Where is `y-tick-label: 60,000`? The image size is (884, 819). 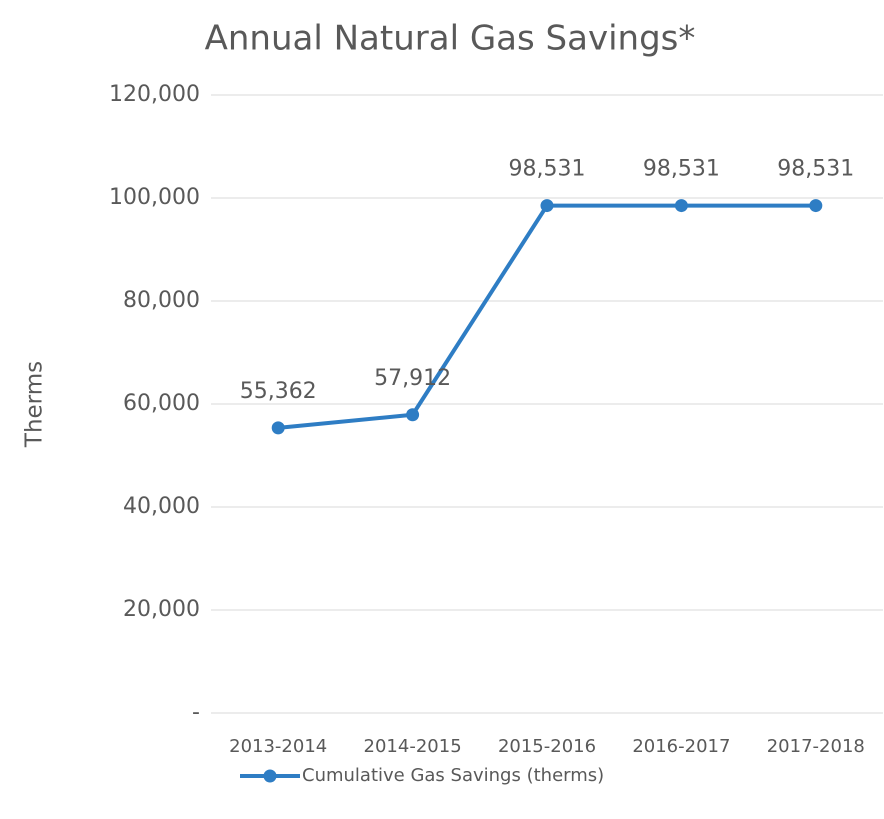 y-tick-label: 60,000 is located at coordinates (161, 403).